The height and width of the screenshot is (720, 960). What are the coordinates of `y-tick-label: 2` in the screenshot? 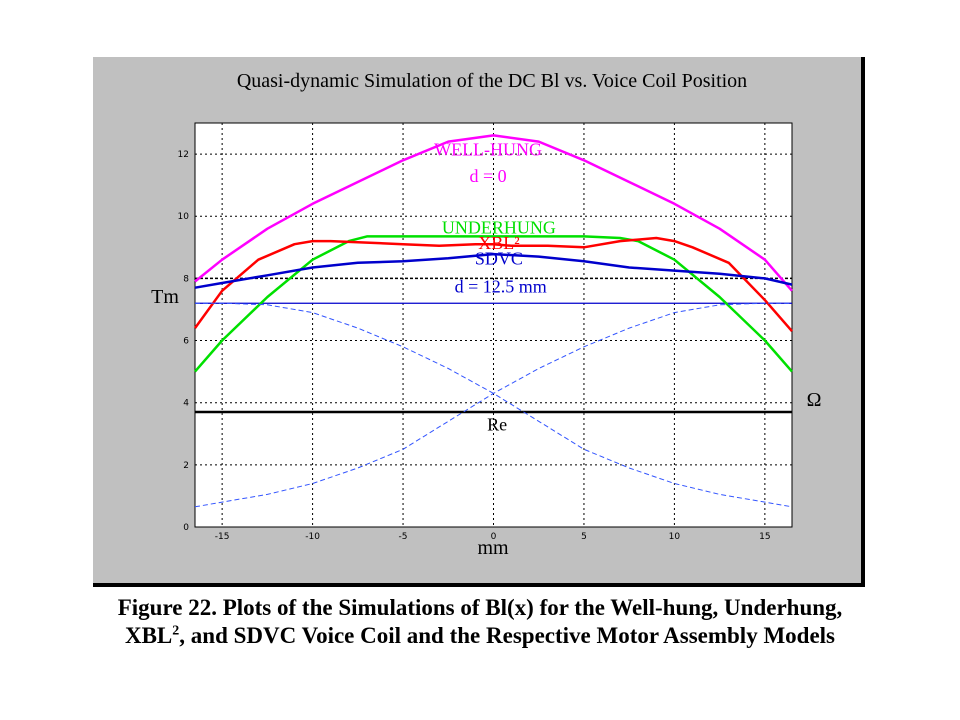 It's located at (186, 466).